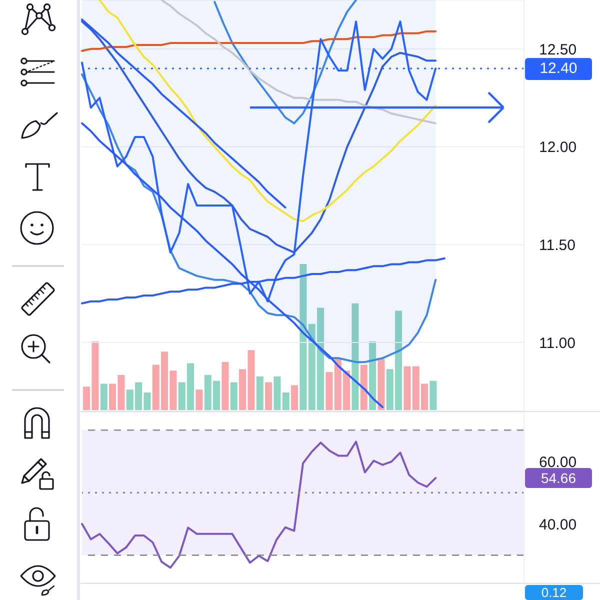 Image resolution: width=600 pixels, height=600 pixels. What do you see at coordinates (554, 592) in the screenshot?
I see `text: 0.12` at bounding box center [554, 592].